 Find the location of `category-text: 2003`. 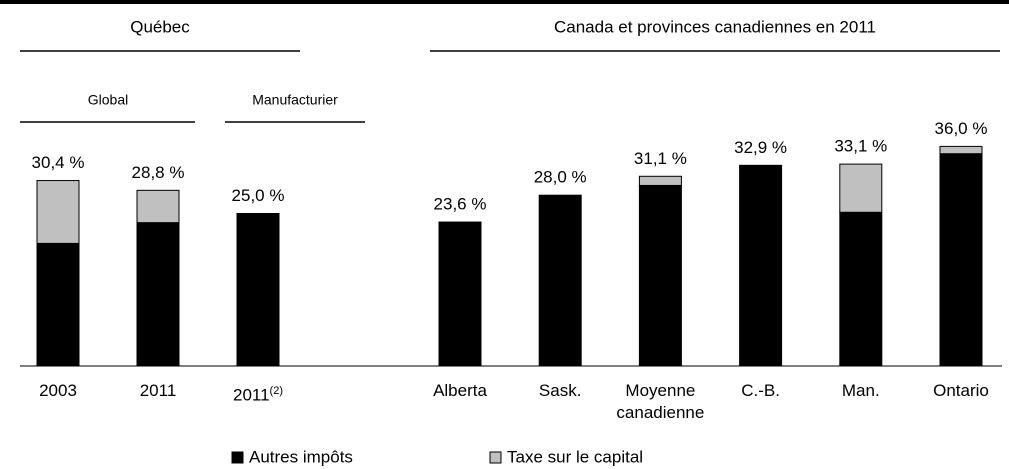

category-text: 2003 is located at coordinates (58, 390).